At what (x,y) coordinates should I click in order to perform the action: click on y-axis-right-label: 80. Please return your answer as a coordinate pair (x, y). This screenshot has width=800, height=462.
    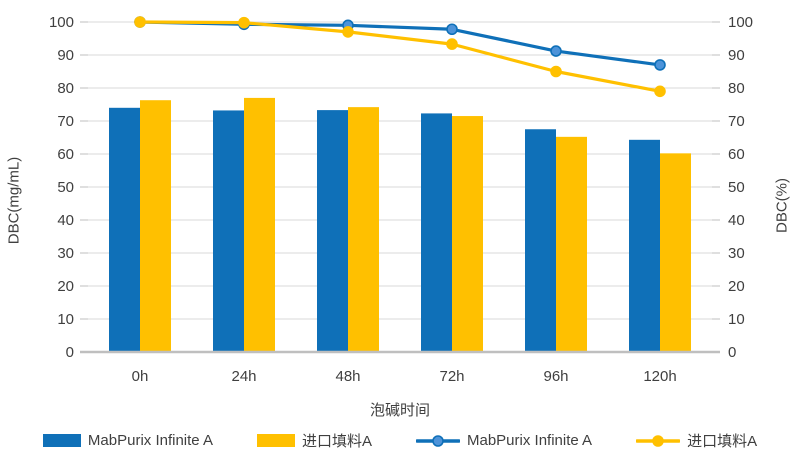
    Looking at the image, I should click on (736, 88).